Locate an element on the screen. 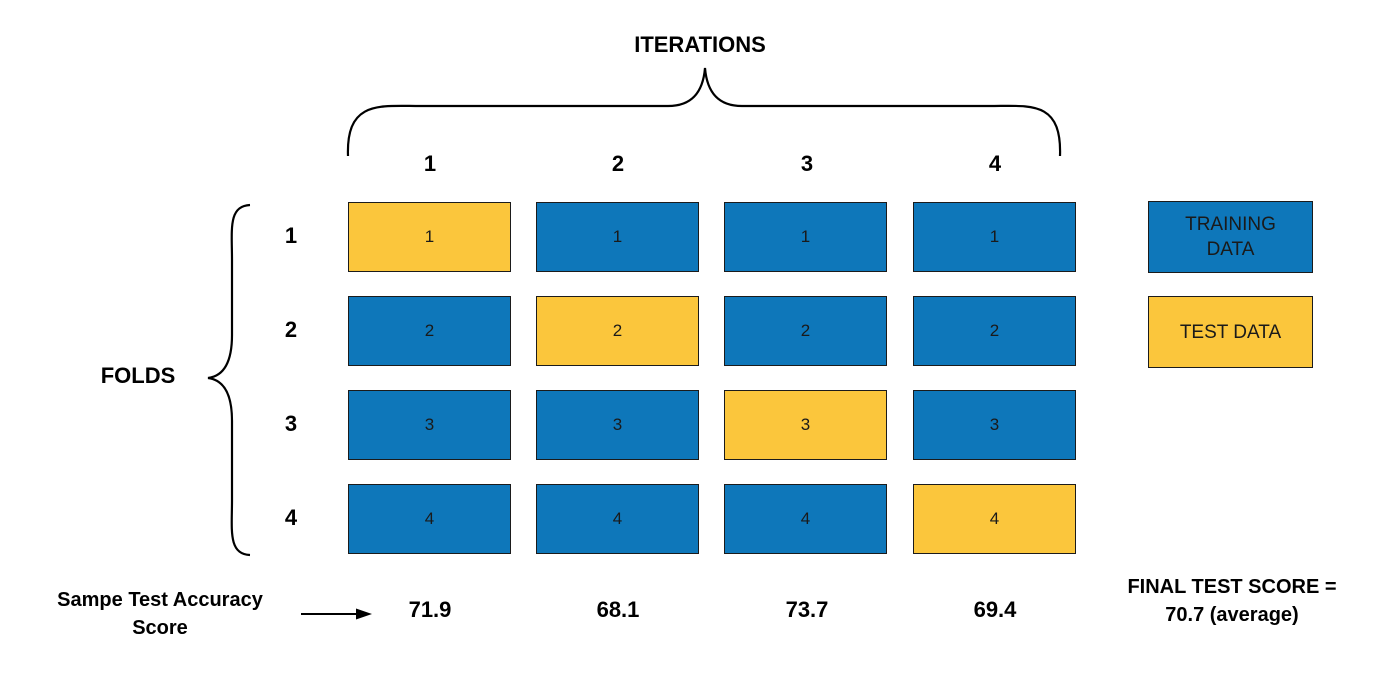 The width and height of the screenshot is (1400, 697). cell-fold3-iter4: 3 is located at coordinates (994, 425).